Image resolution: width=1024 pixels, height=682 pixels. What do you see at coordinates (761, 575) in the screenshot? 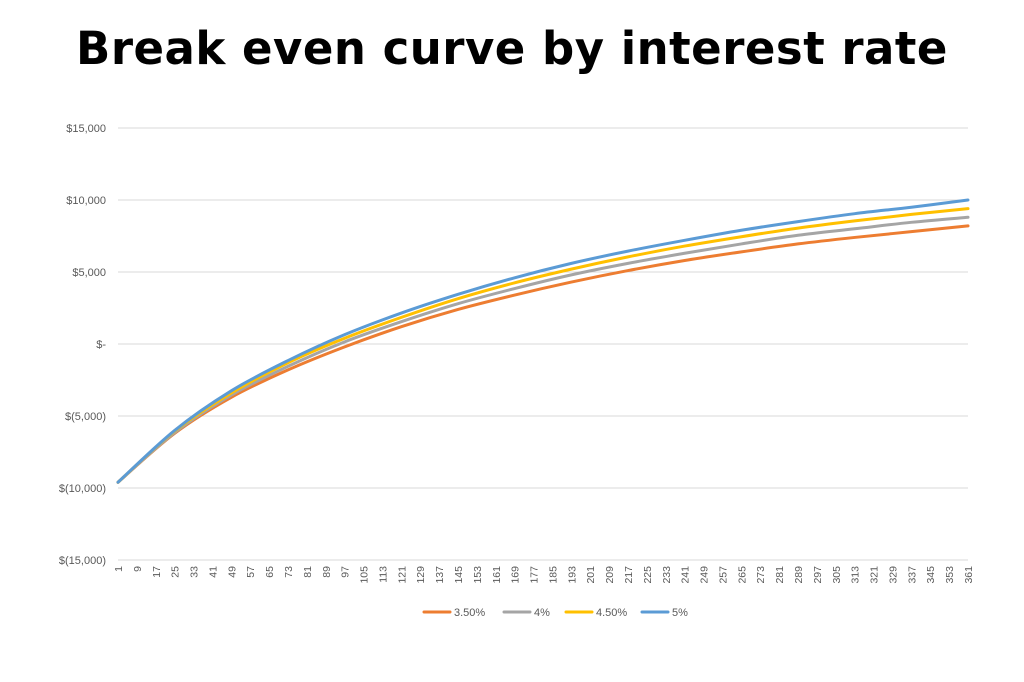
I see `x-tick-label: 273` at bounding box center [761, 575].